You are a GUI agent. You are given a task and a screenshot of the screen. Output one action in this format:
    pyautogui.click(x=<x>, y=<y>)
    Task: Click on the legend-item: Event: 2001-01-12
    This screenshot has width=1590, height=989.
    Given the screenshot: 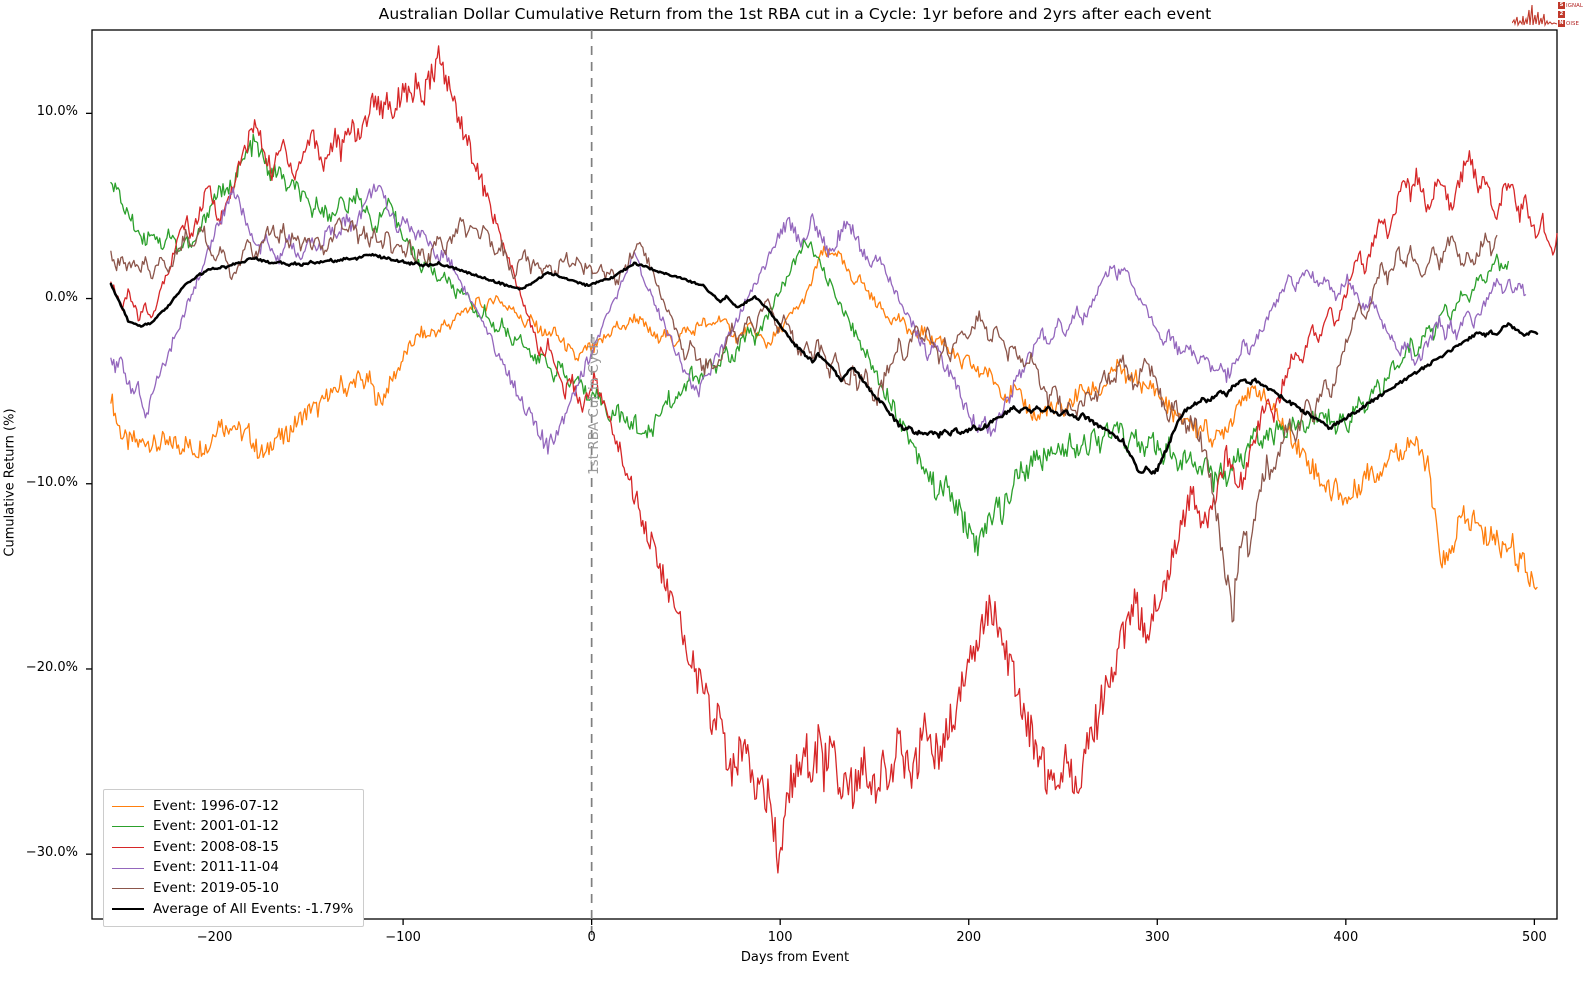 What is the action you would take?
    pyautogui.click(x=232, y=827)
    